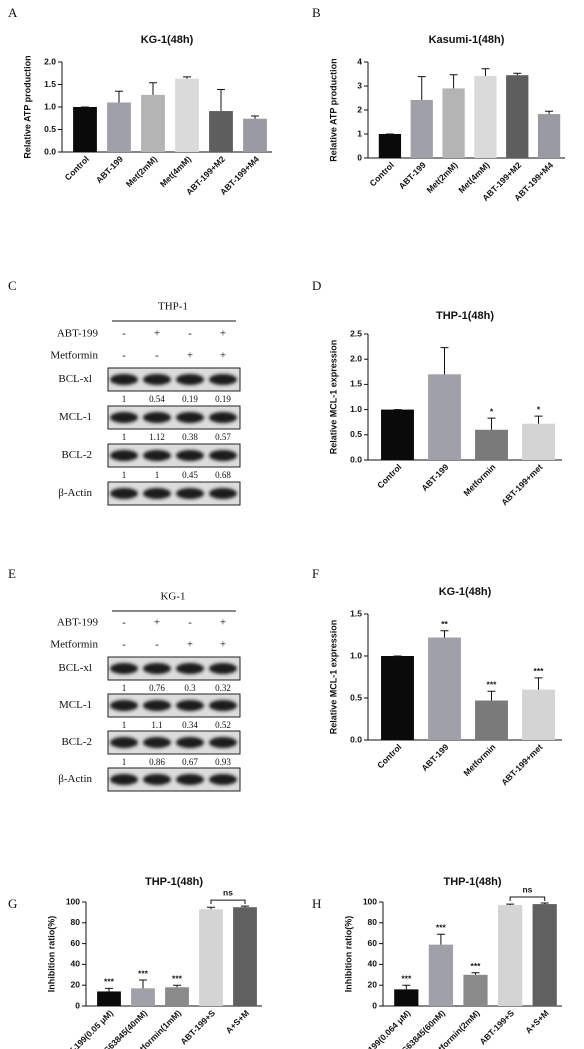  I want to click on y-axis-label: Relative ATP production, so click(333, 109).